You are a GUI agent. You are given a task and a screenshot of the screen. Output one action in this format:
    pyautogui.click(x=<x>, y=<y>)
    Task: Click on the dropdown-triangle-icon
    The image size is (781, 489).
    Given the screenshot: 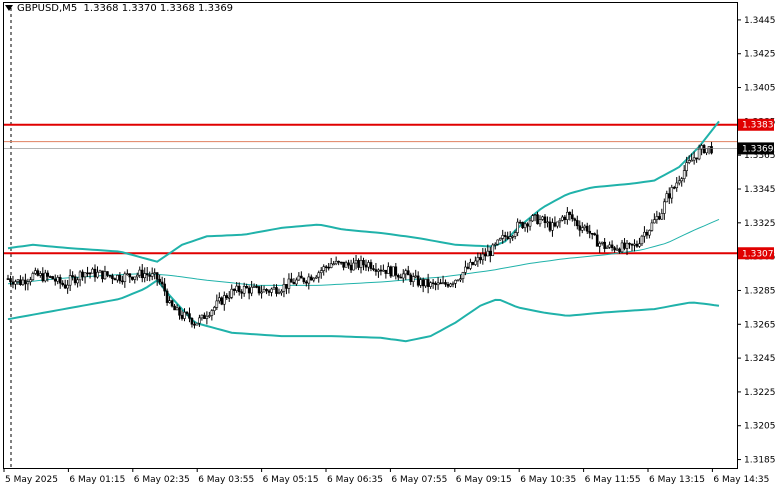 What is the action you would take?
    pyautogui.click(x=9, y=8)
    